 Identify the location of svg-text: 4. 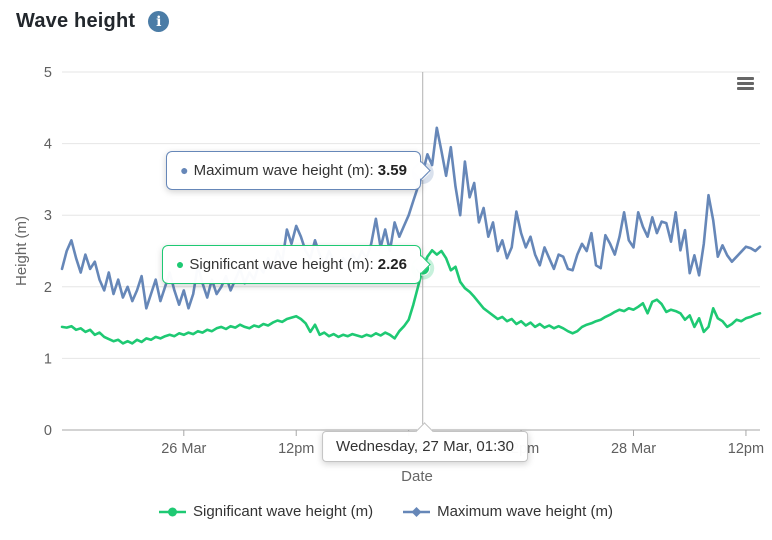
(48, 145).